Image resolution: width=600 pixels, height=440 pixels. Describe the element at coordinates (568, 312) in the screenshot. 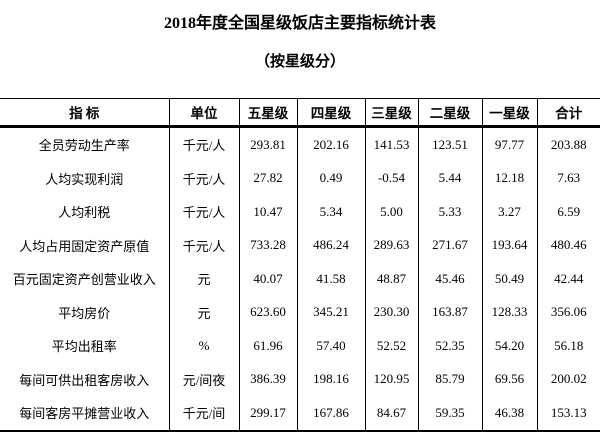

I see `value-cell: 356.06` at that location.